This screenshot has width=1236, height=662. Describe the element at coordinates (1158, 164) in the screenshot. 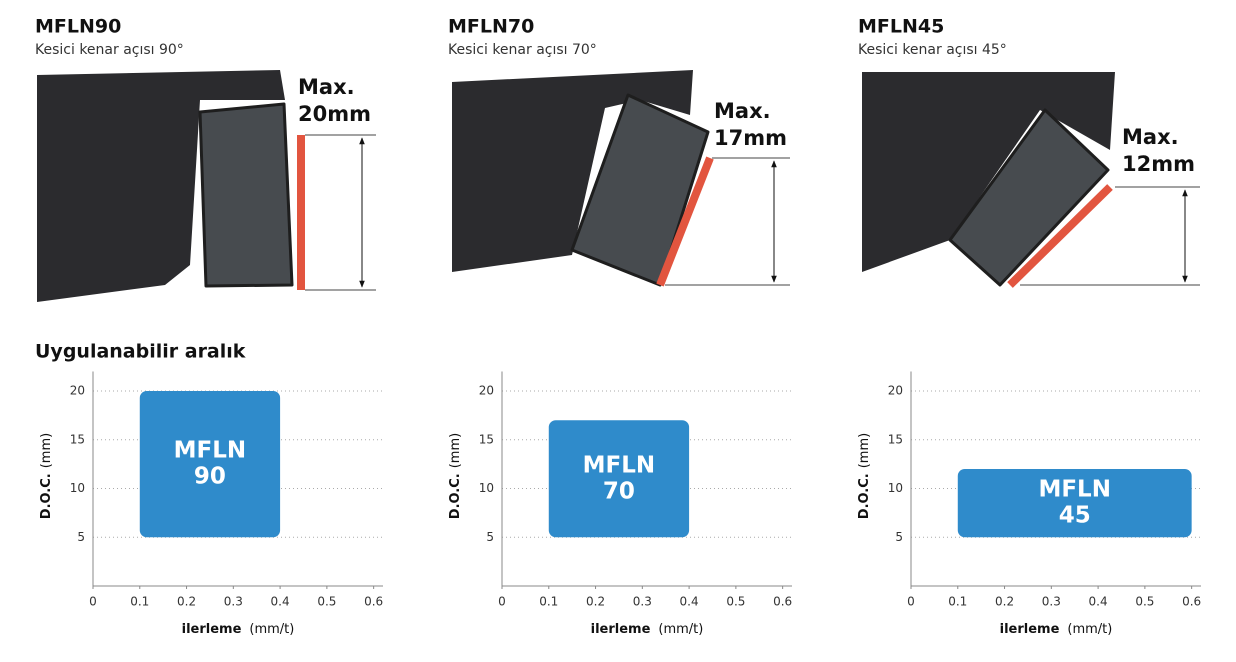

I see `max-label: 12mm` at that location.